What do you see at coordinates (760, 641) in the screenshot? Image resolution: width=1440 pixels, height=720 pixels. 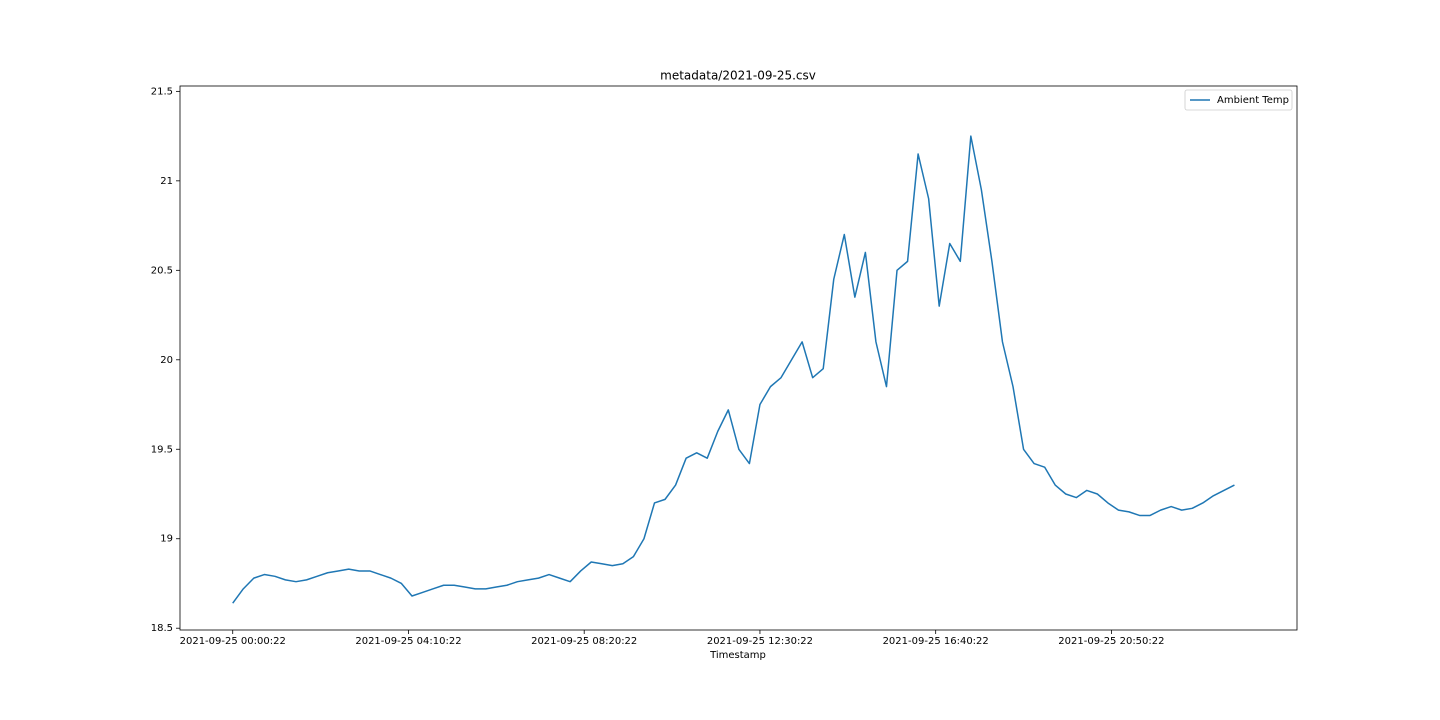 I see `x-tick-label: 2021-09-25 12:30:22` at bounding box center [760, 641].